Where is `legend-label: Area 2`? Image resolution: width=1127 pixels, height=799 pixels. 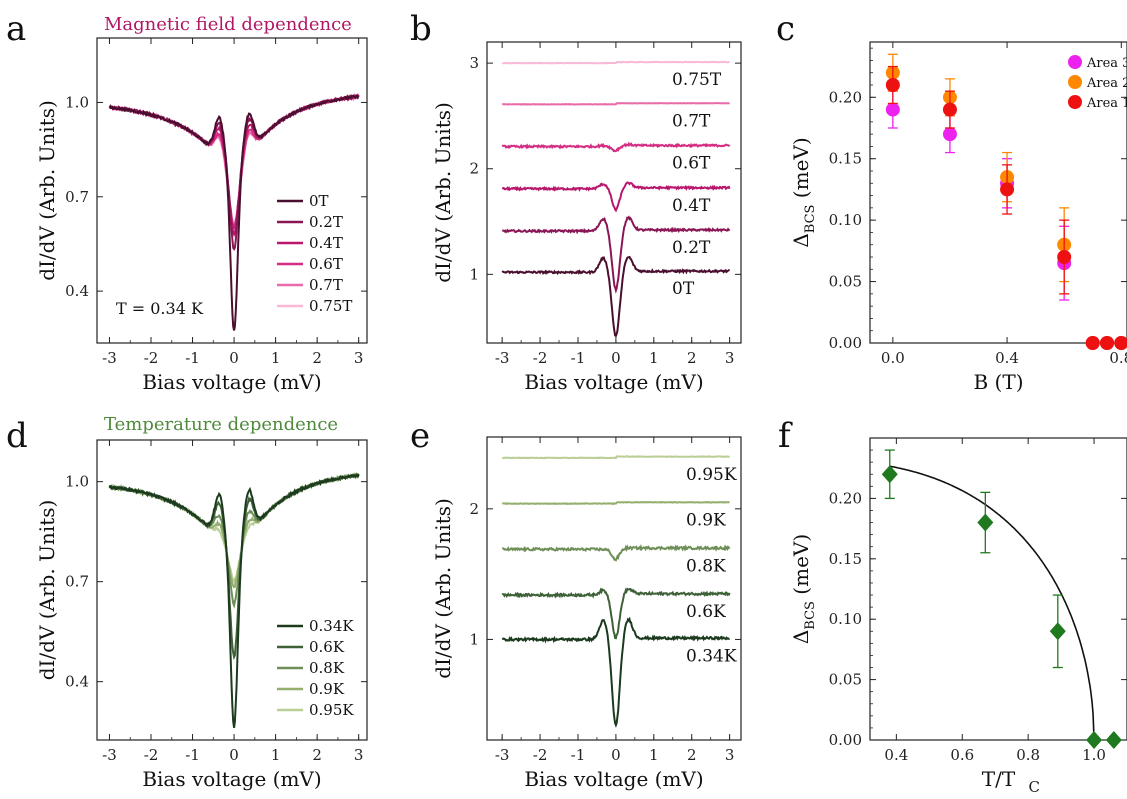
legend-label: Area 2 is located at coordinates (1106, 83).